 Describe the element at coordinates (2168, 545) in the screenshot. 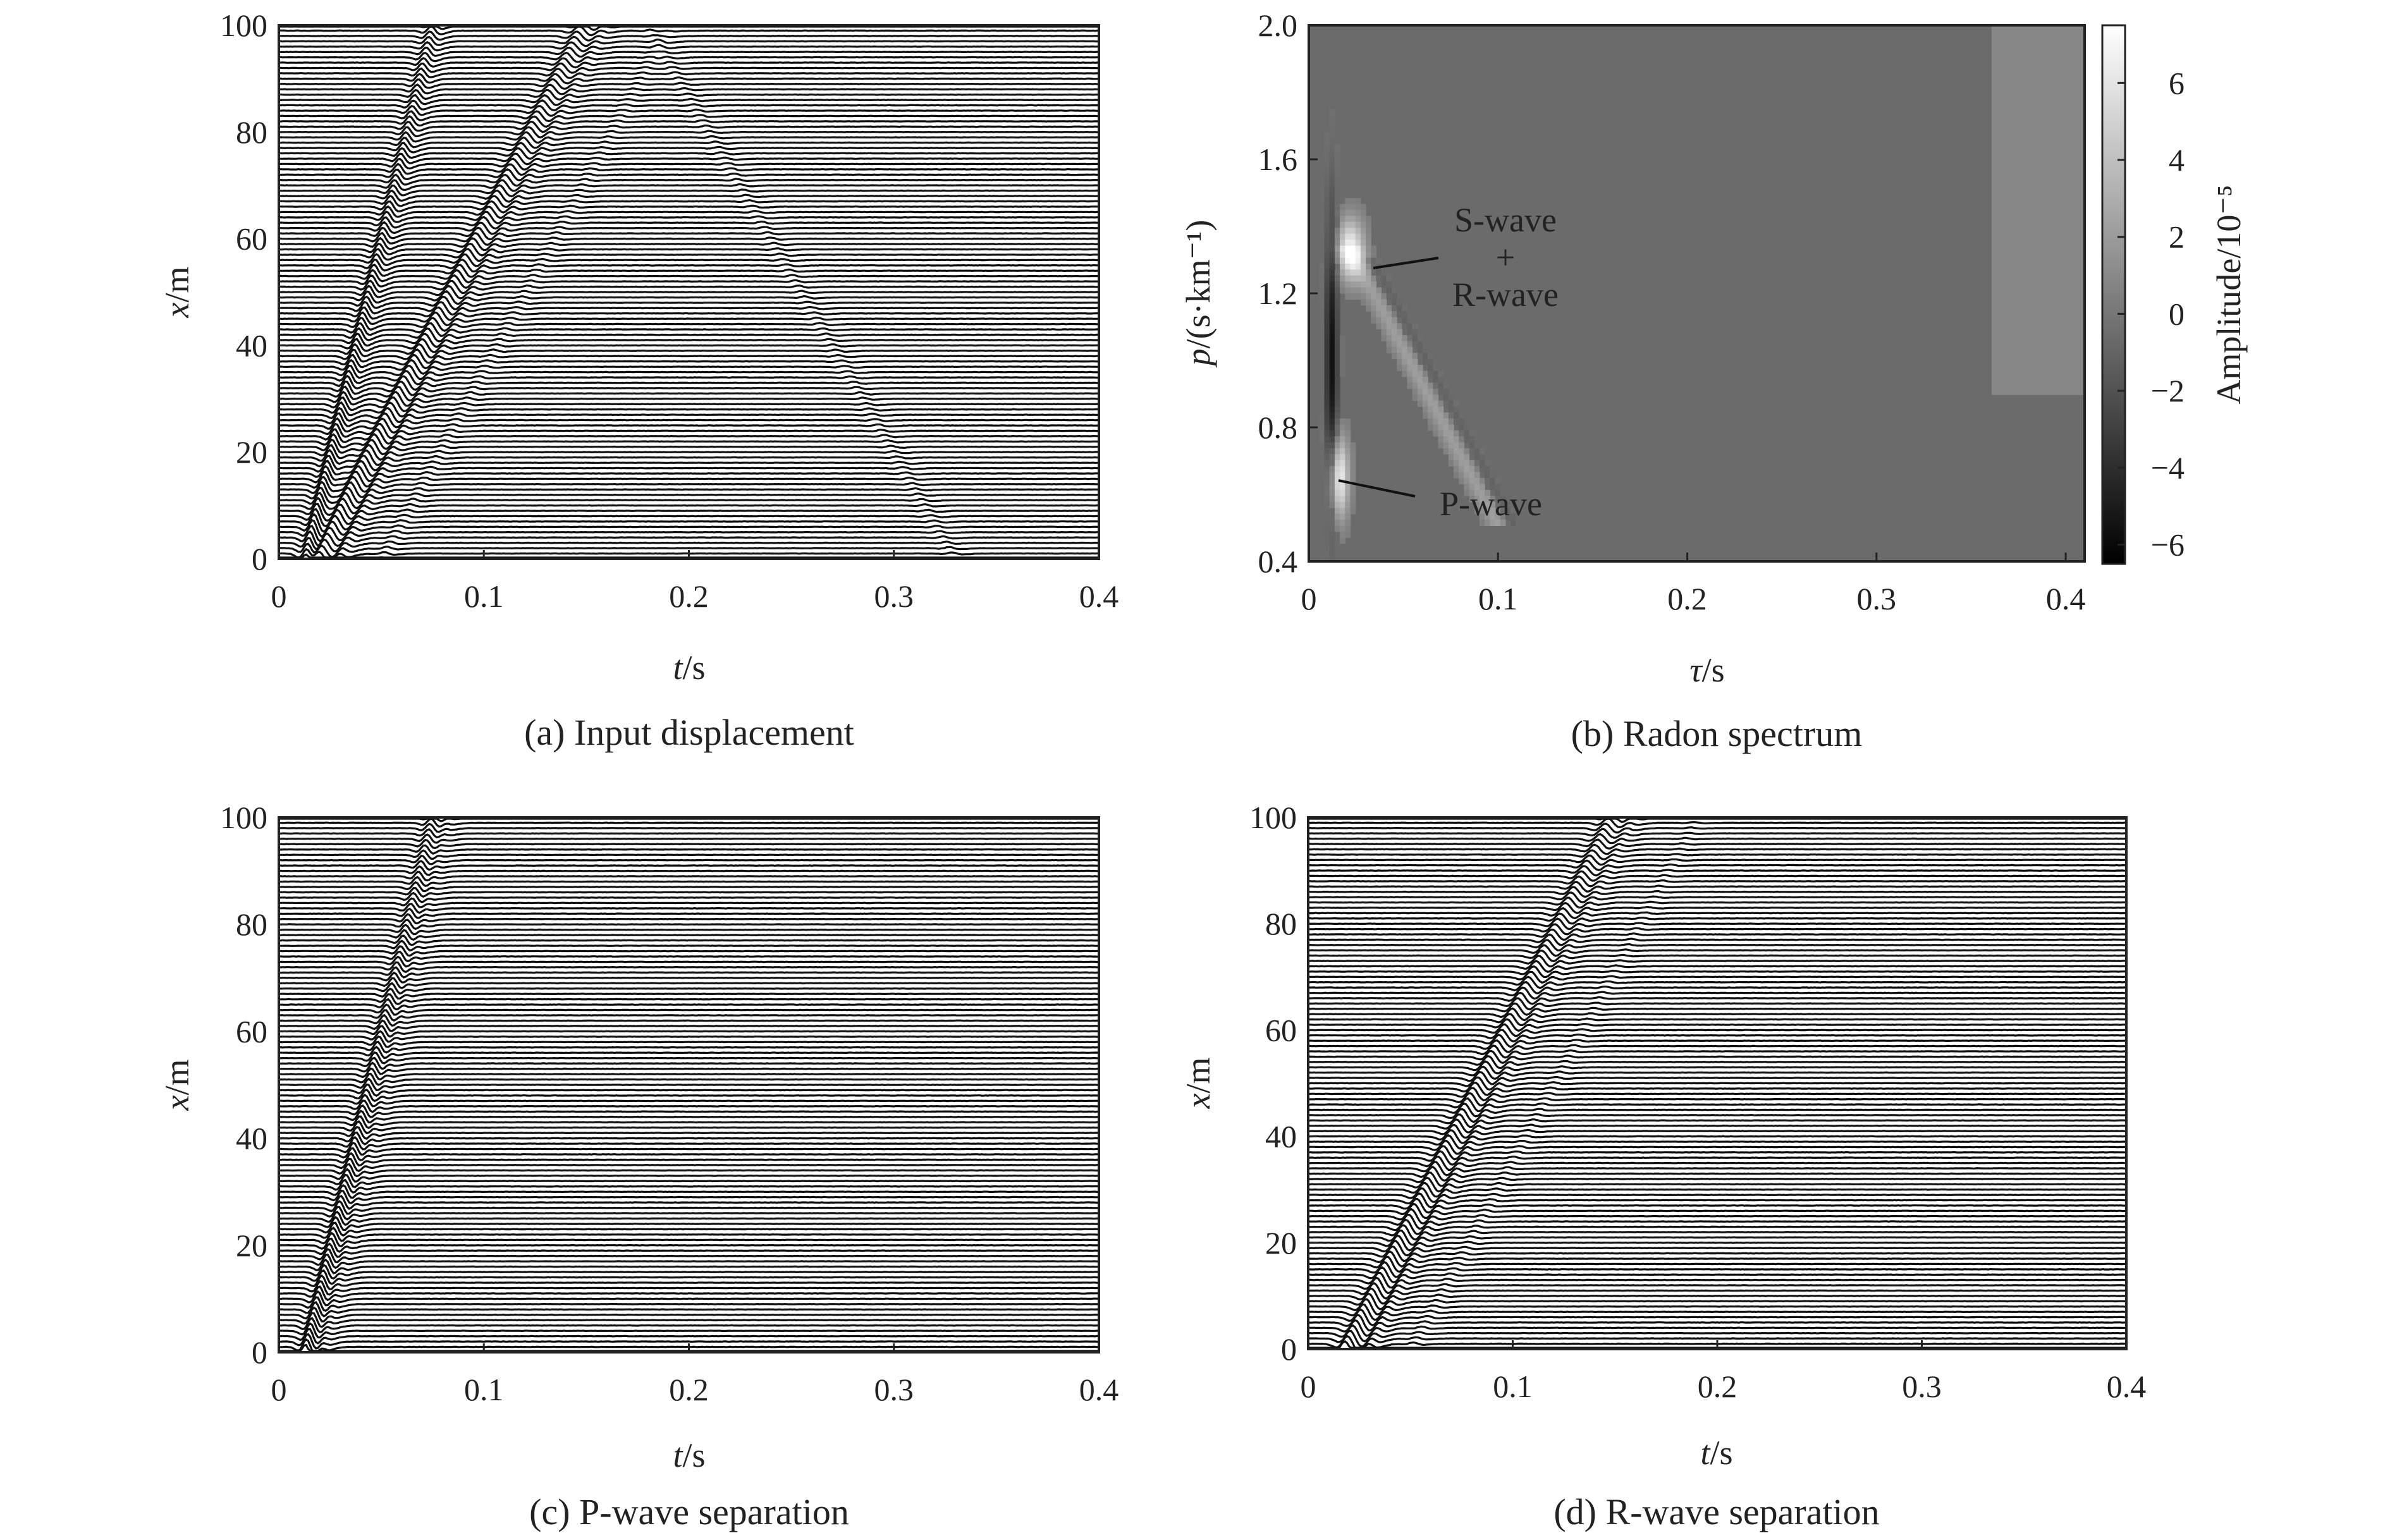

I see `colorbar-tick-label: −6` at that location.